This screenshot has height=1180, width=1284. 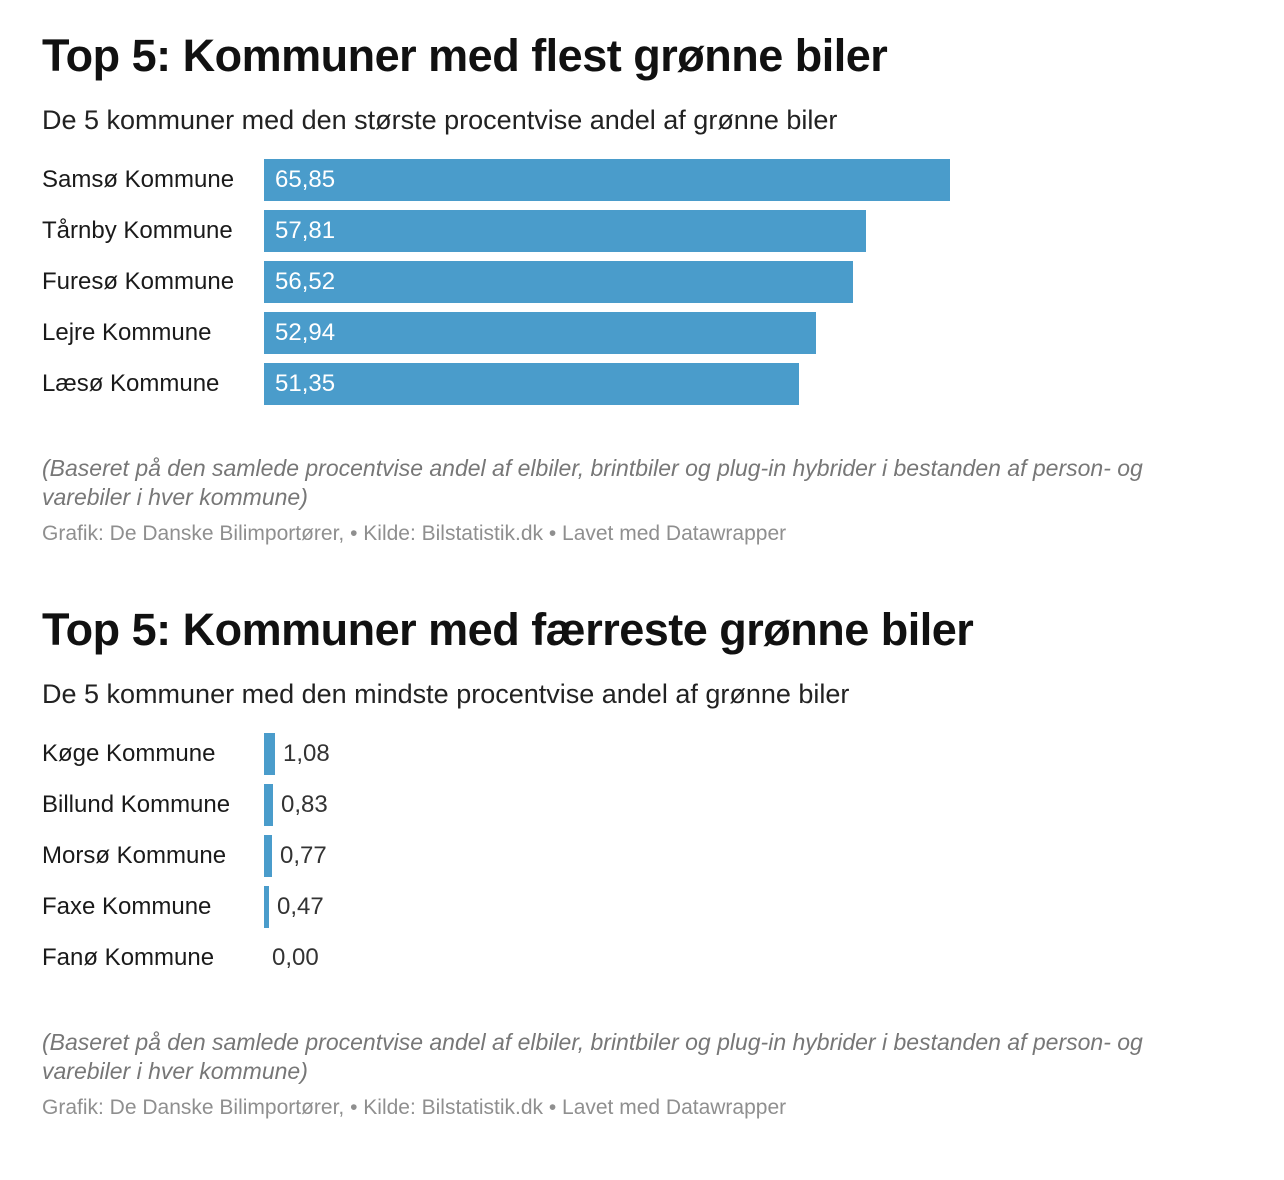 I want to click on bar-row: Faxe Kommune 0,47, so click(x=642, y=911).